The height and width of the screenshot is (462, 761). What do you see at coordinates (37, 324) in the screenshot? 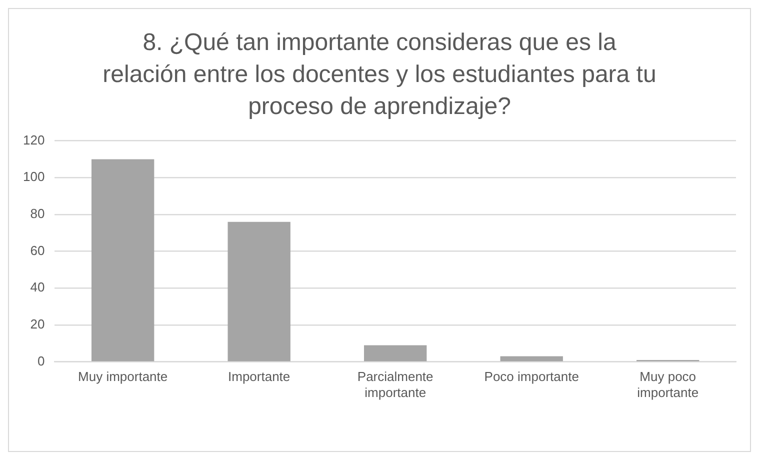
I see `y-tick-label: 20` at bounding box center [37, 324].